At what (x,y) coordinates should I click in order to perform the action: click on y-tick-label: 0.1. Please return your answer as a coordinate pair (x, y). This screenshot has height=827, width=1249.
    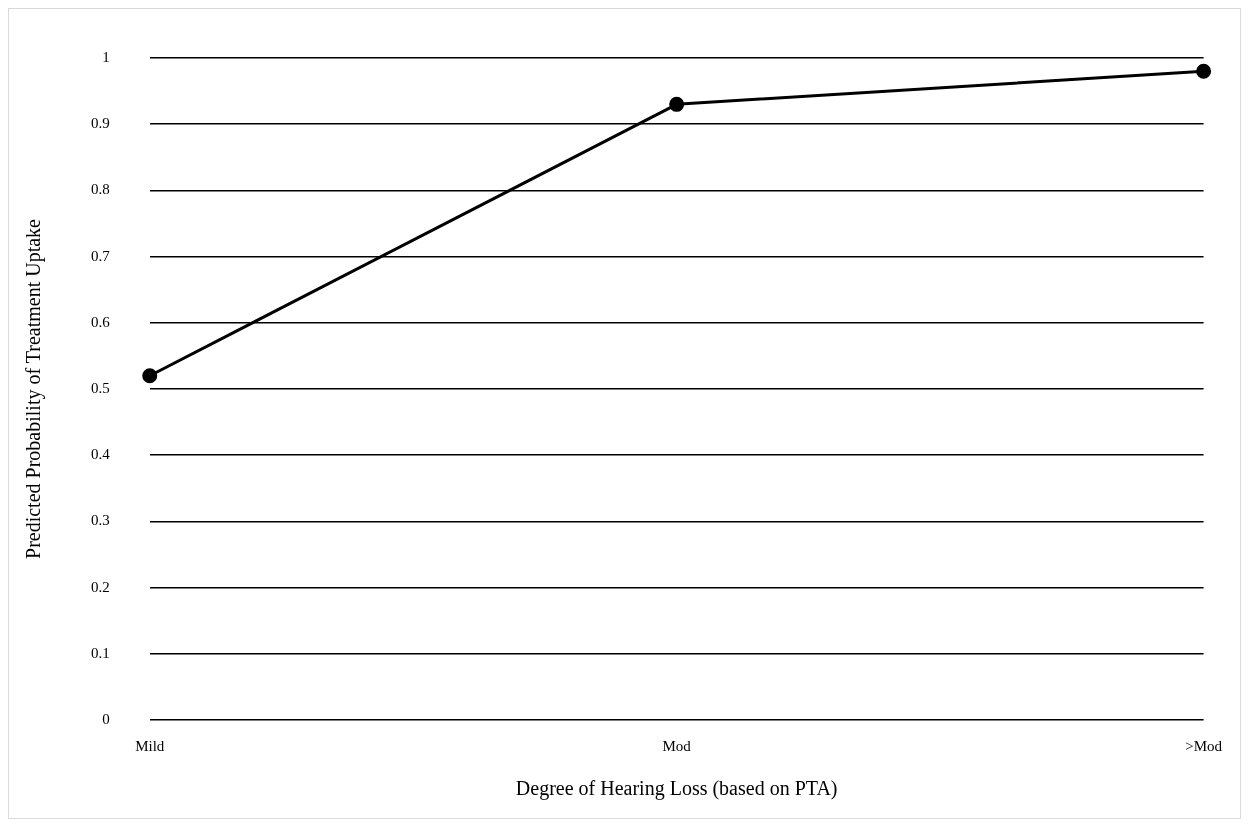
    Looking at the image, I should click on (100, 652).